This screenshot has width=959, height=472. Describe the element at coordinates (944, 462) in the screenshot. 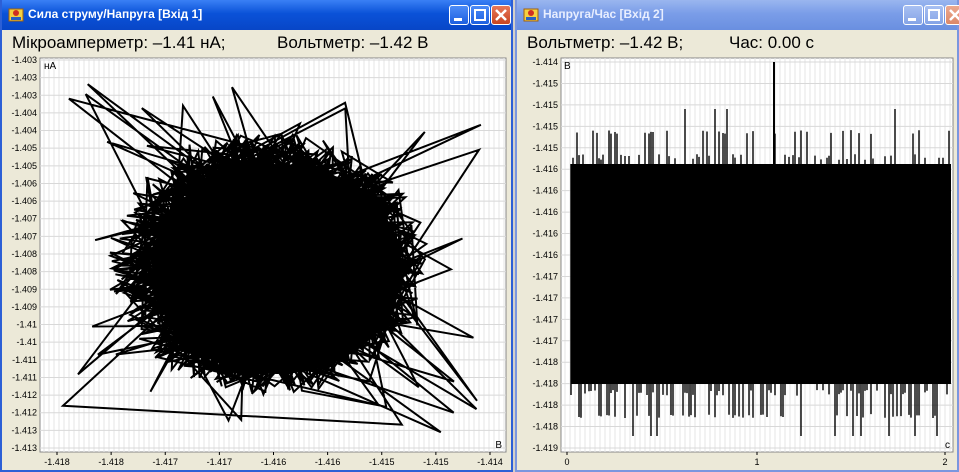

I see `x-tick-label: 2` at that location.